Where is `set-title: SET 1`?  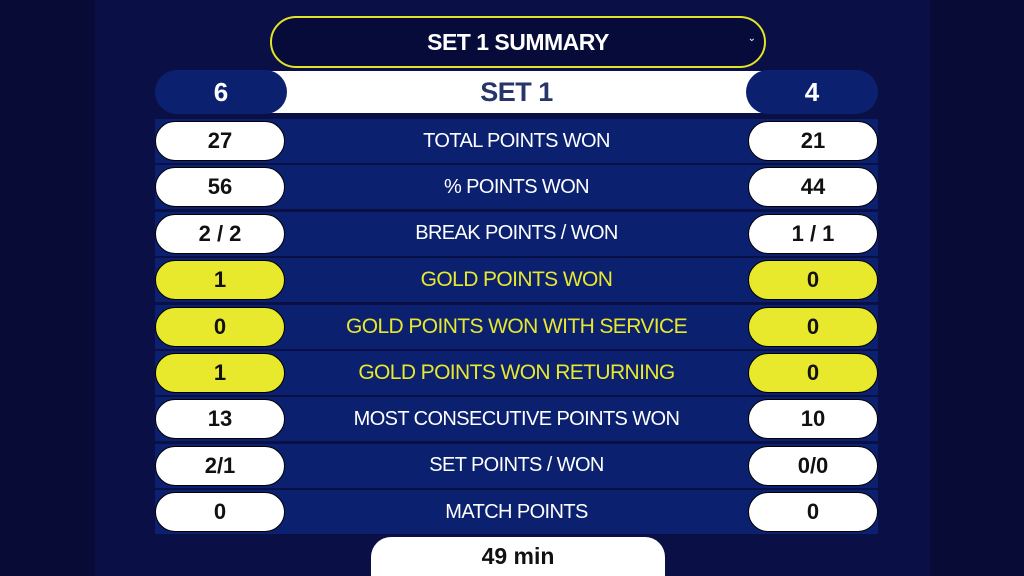 set-title: SET 1 is located at coordinates (516, 92).